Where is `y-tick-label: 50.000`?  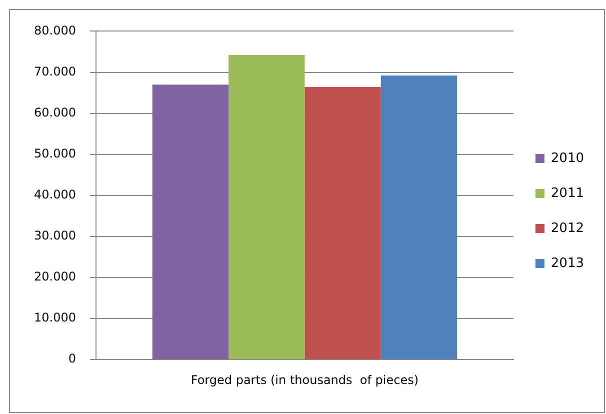
y-tick-label: 50.000 is located at coordinates (55, 153).